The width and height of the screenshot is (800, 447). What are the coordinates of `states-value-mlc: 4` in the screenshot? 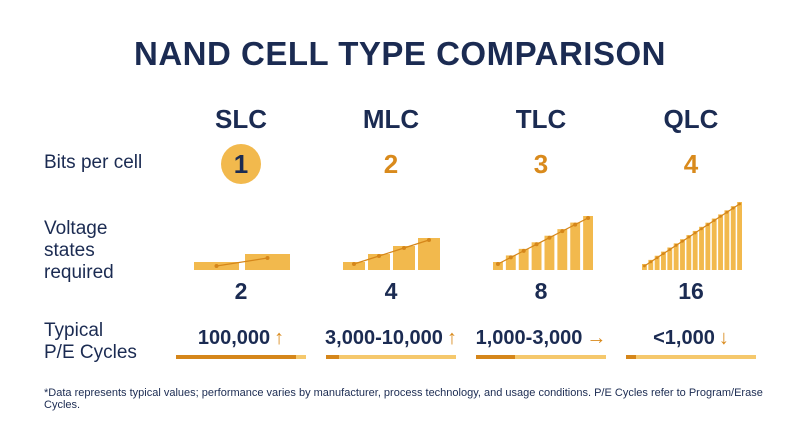 It's located at (391, 291).